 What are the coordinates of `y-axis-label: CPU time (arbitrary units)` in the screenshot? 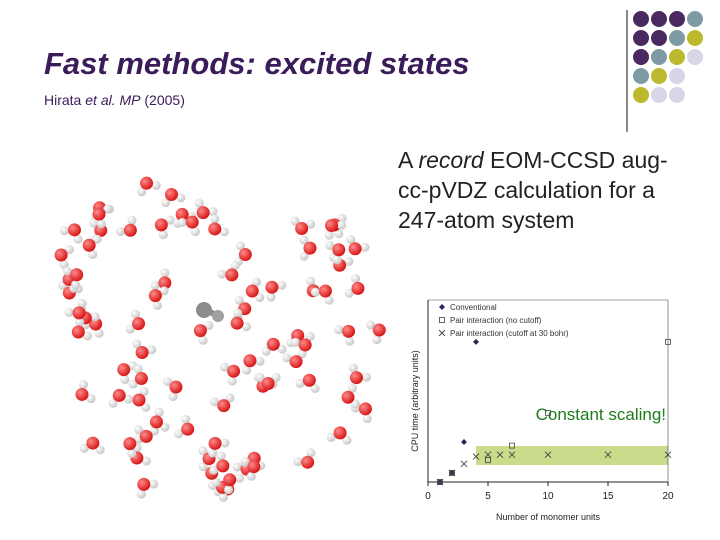 It's located at (415, 401).